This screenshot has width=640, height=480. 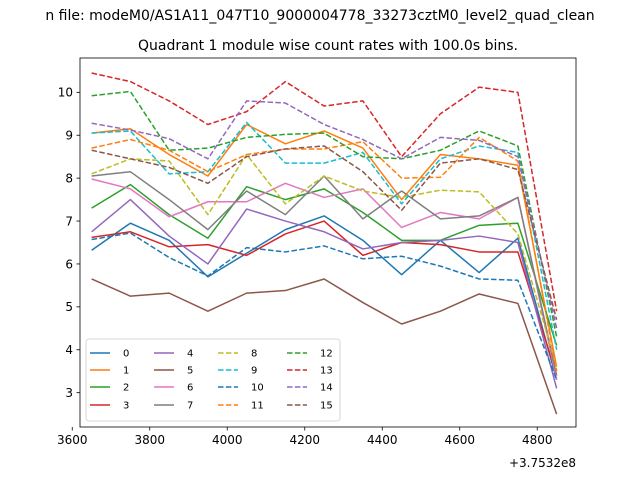 I want to click on legend-label-1: 1, so click(x=126, y=371).